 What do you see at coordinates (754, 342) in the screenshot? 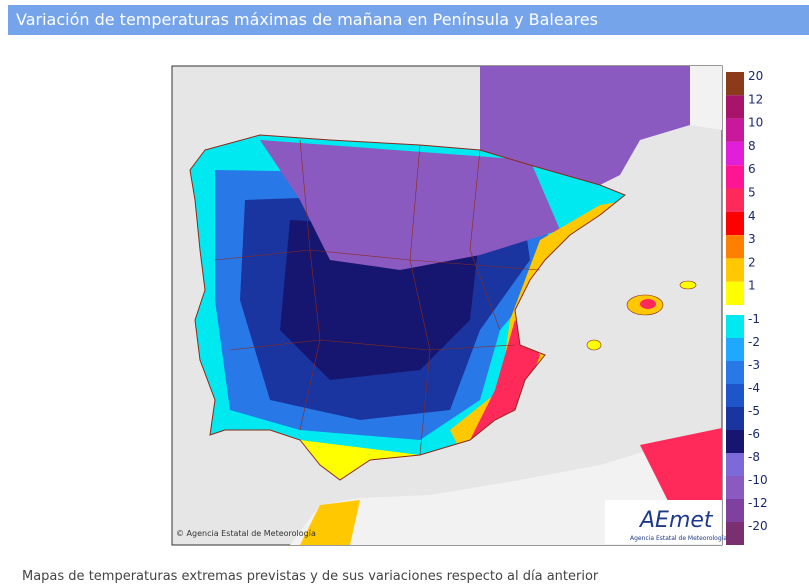
I see `legend-label: -2` at bounding box center [754, 342].